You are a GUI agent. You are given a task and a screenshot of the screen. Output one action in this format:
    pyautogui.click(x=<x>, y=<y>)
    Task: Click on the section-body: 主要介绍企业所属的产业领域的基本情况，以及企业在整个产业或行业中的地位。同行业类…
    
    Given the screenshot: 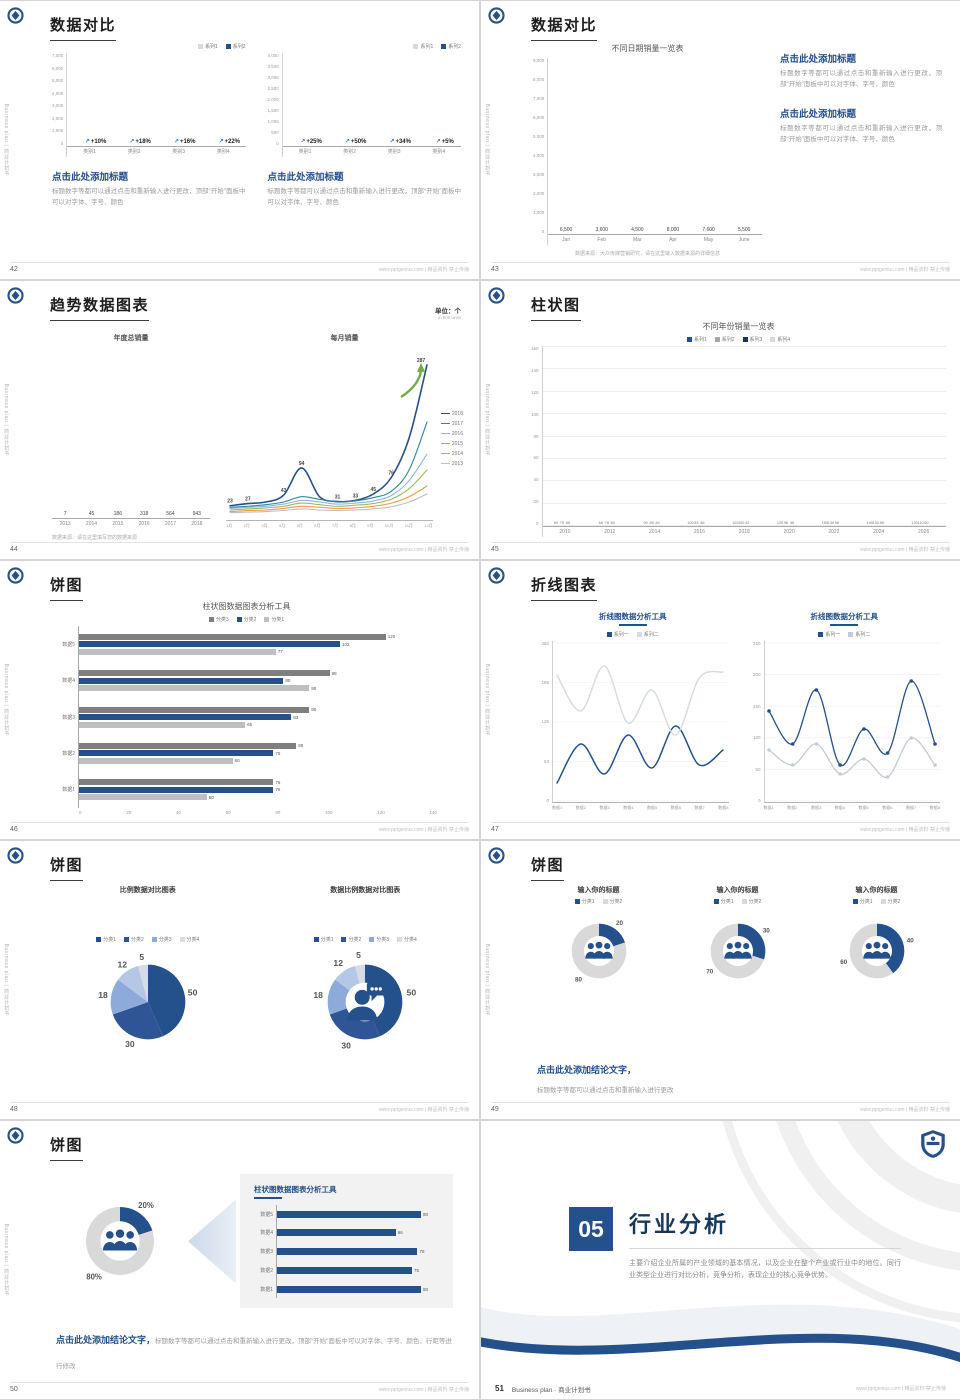 What is the action you would take?
    pyautogui.click(x=765, y=1270)
    